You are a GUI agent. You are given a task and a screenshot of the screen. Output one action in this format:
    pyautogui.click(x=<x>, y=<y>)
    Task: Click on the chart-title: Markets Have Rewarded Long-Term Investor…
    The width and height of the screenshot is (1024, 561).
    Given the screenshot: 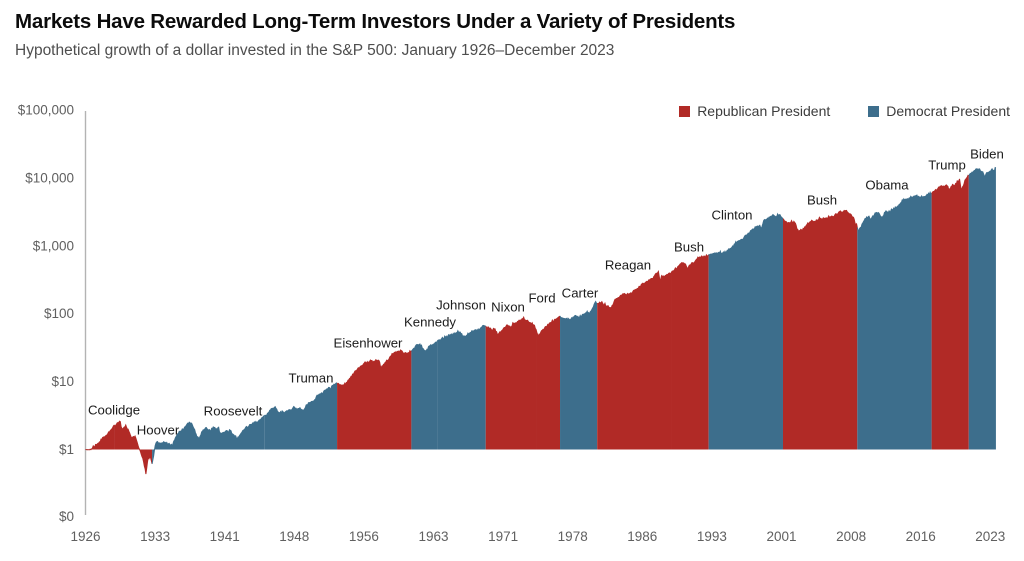 What is the action you would take?
    pyautogui.click(x=375, y=21)
    